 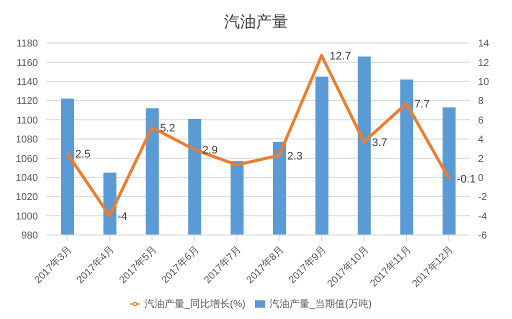 What do you see at coordinates (27, 198) in the screenshot?
I see `y-tick-label: 1020` at bounding box center [27, 198].